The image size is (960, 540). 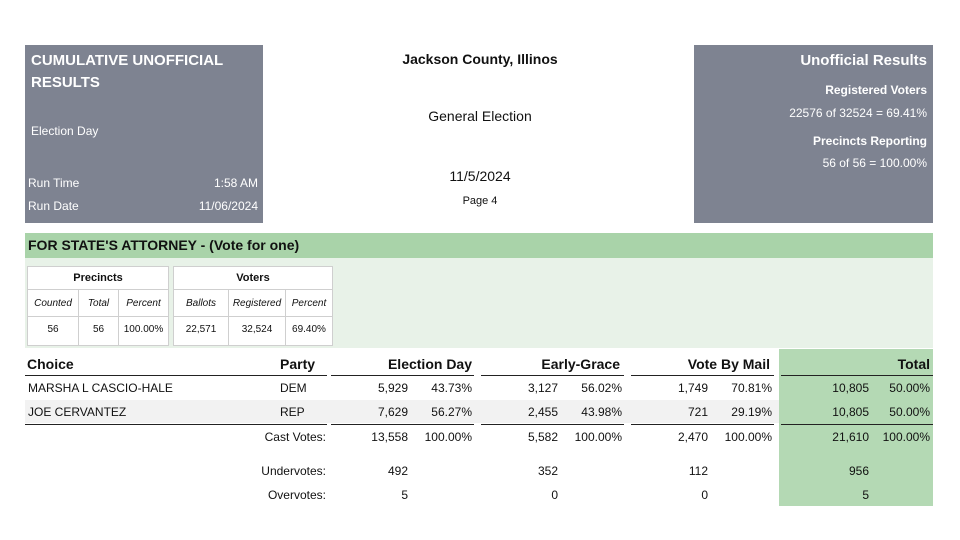 I want to click on vote-by-mail-overvotes: 0, so click(x=704, y=495).